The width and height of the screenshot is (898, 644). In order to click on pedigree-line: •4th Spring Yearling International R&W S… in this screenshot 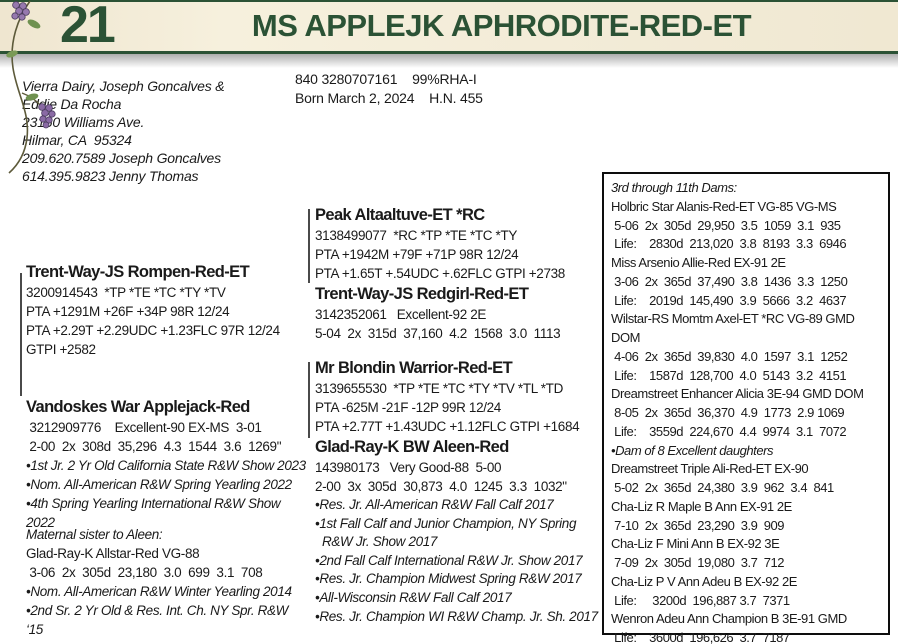, I will do `click(155, 513)`.